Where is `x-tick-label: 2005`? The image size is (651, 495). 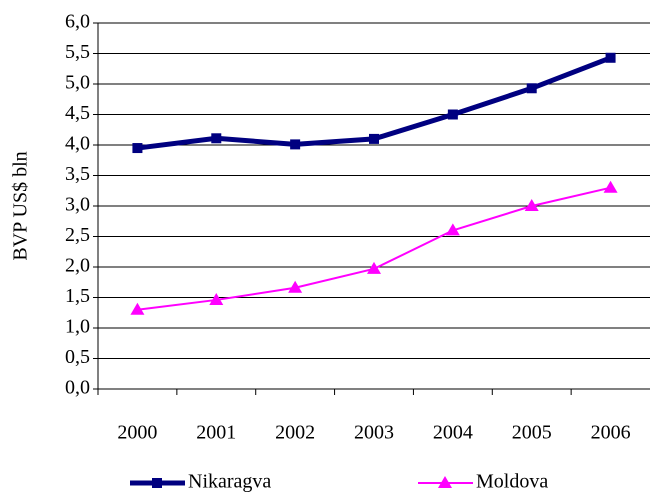
x-tick-label: 2005 is located at coordinates (532, 433).